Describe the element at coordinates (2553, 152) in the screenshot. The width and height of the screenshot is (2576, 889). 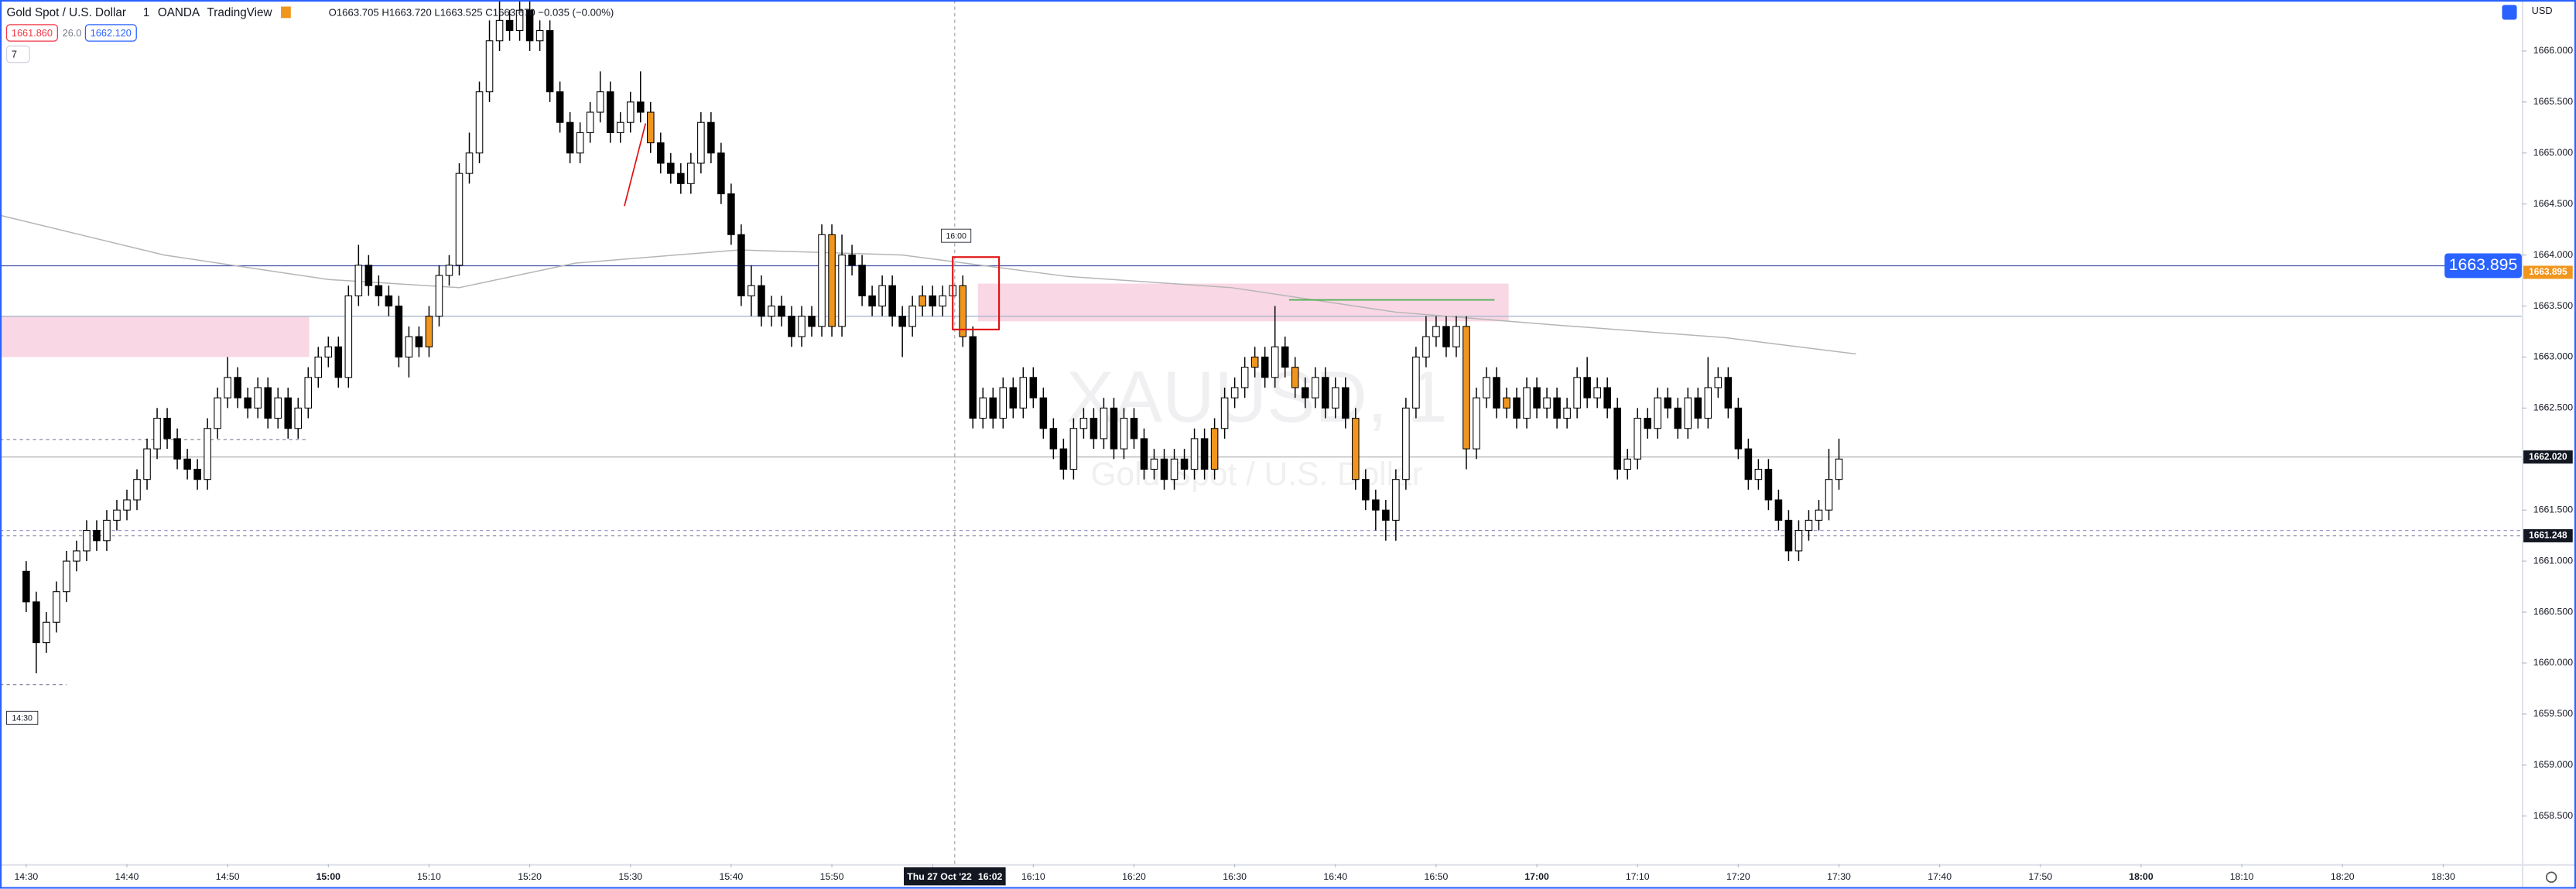
I see `y-tick-label: 1665.000` at that location.